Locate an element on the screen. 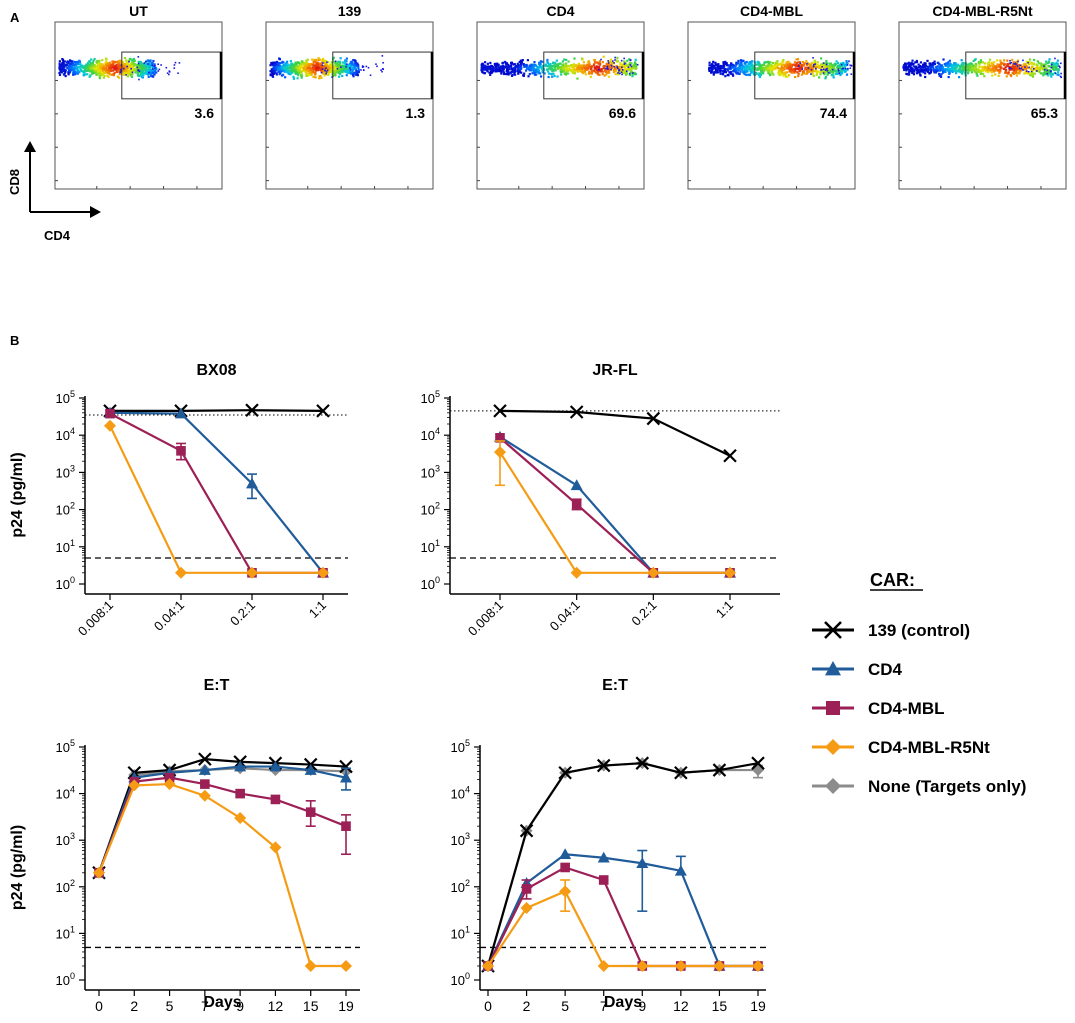 The width and height of the screenshot is (1075, 1023). marker-c139 is located at coordinates (526, 830).